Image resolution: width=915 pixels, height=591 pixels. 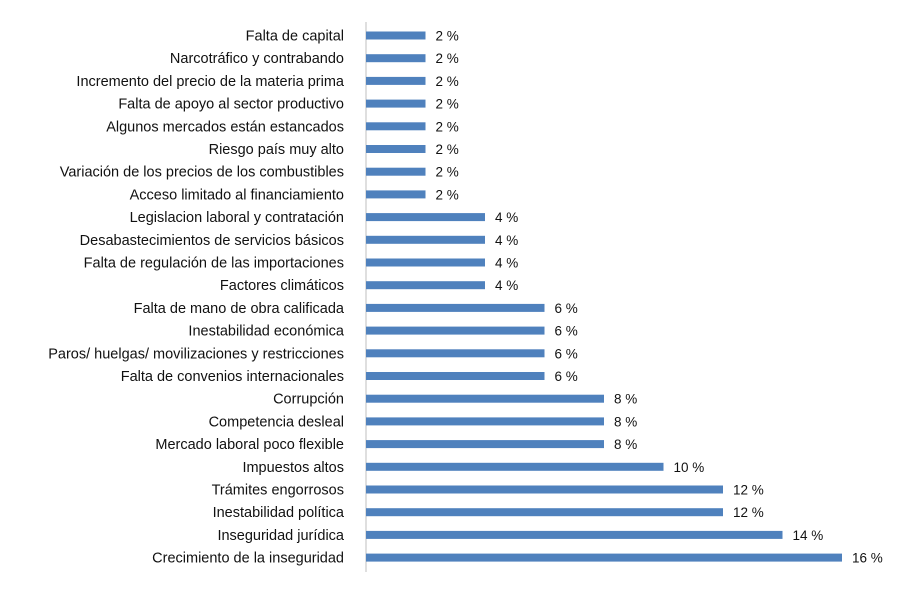 What do you see at coordinates (279, 513) in the screenshot?
I see `category-label-21: Inestabilidad política` at bounding box center [279, 513].